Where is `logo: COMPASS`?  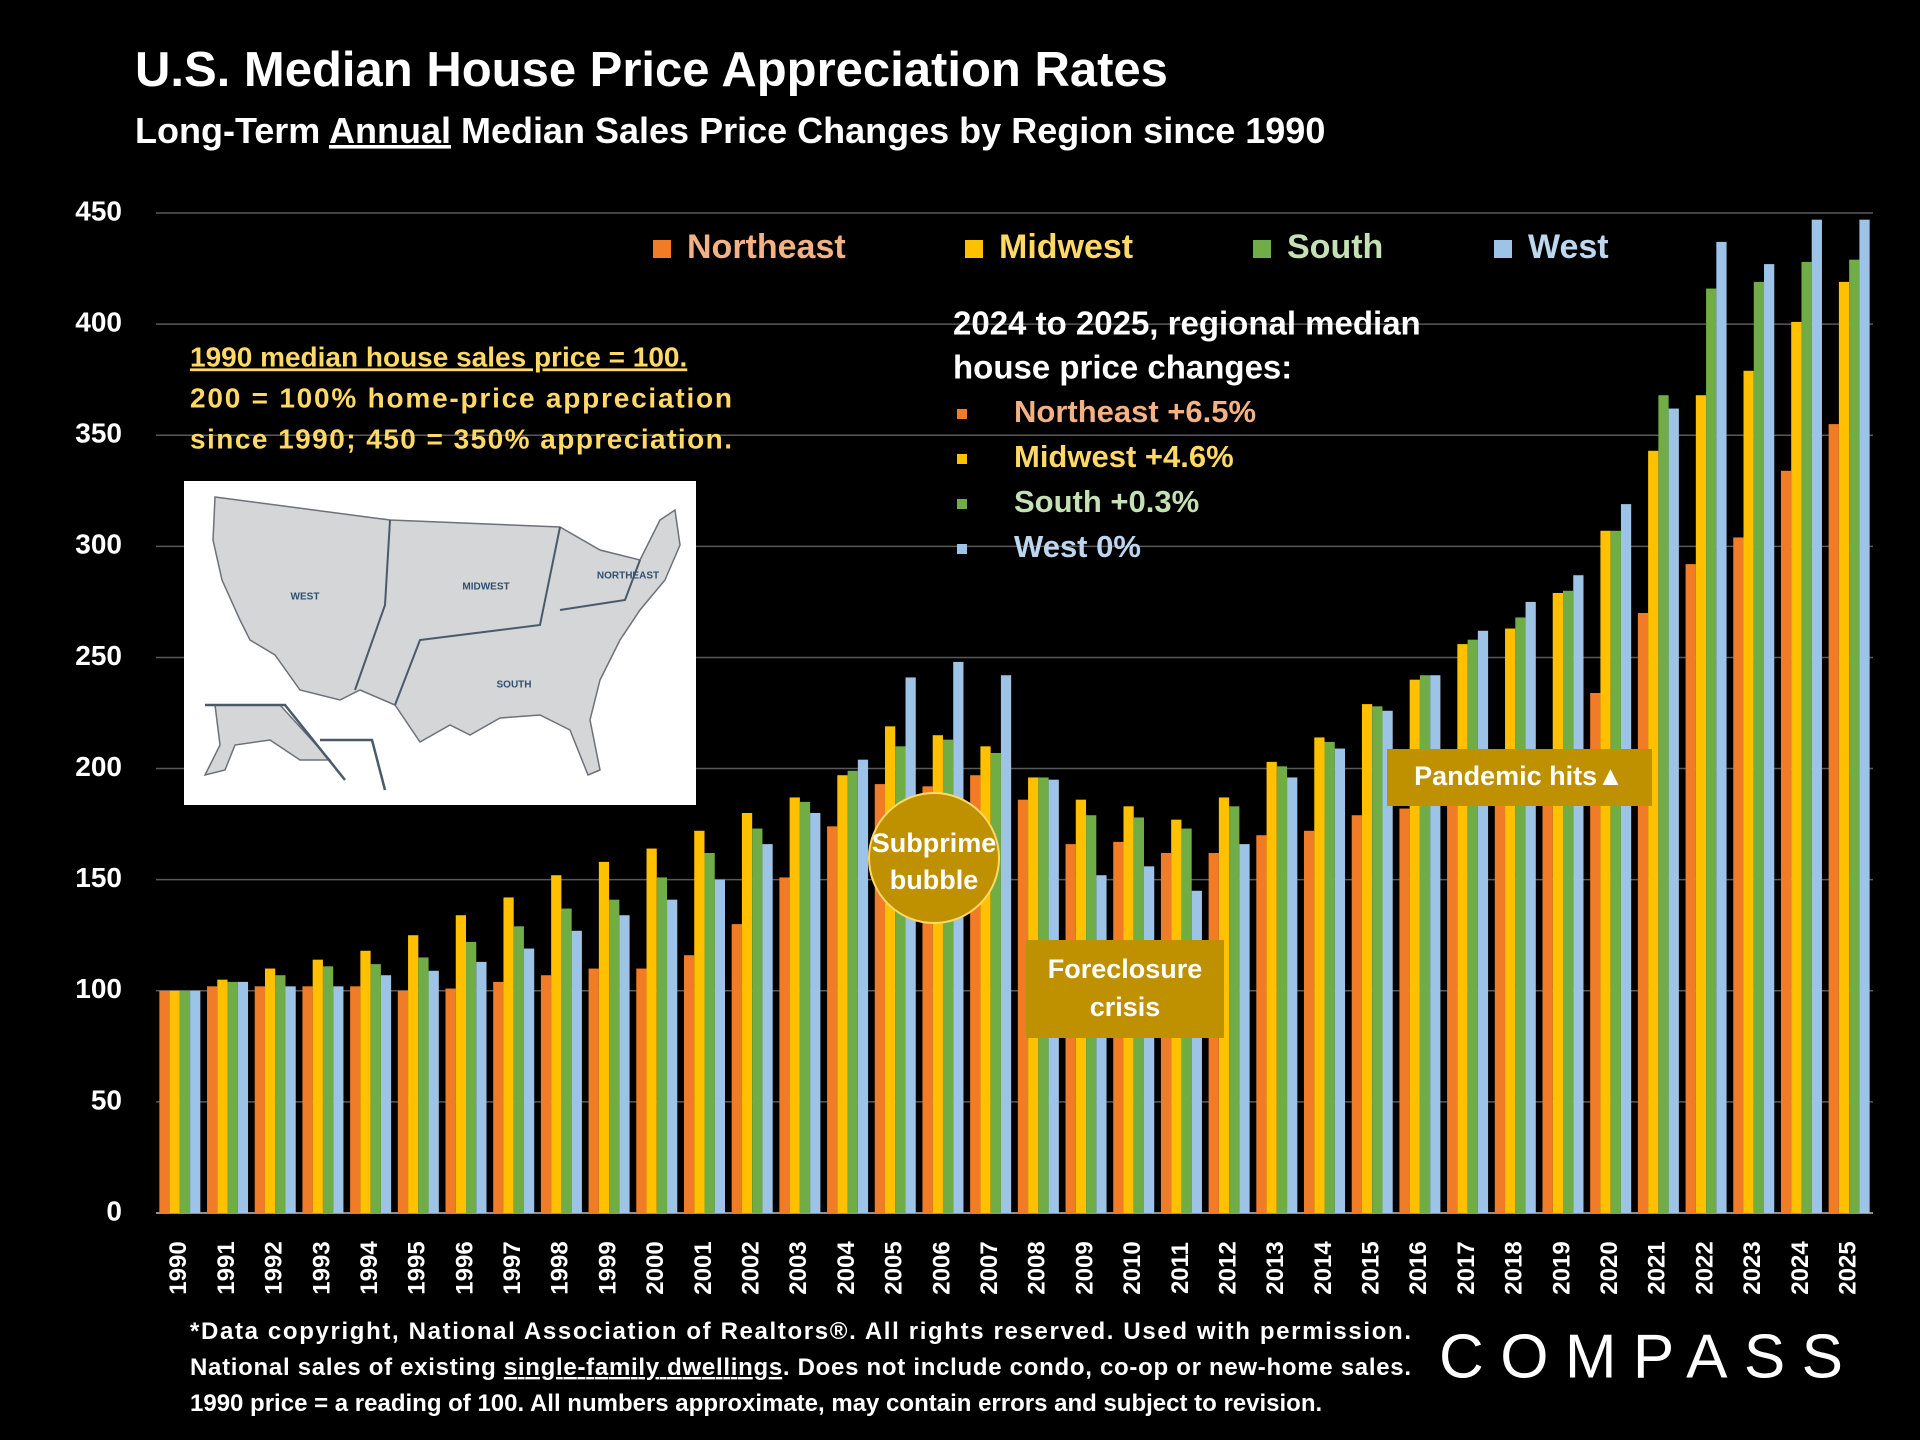 logo: COMPASS is located at coordinates (1641, 1356).